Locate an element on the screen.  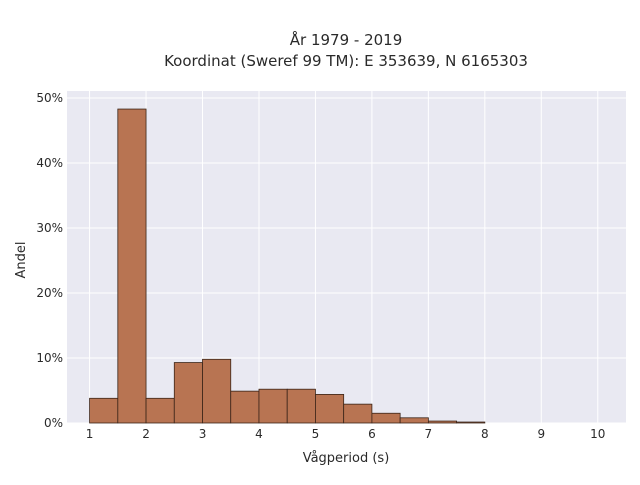
x-tick-label: 2 is located at coordinates (146, 434).